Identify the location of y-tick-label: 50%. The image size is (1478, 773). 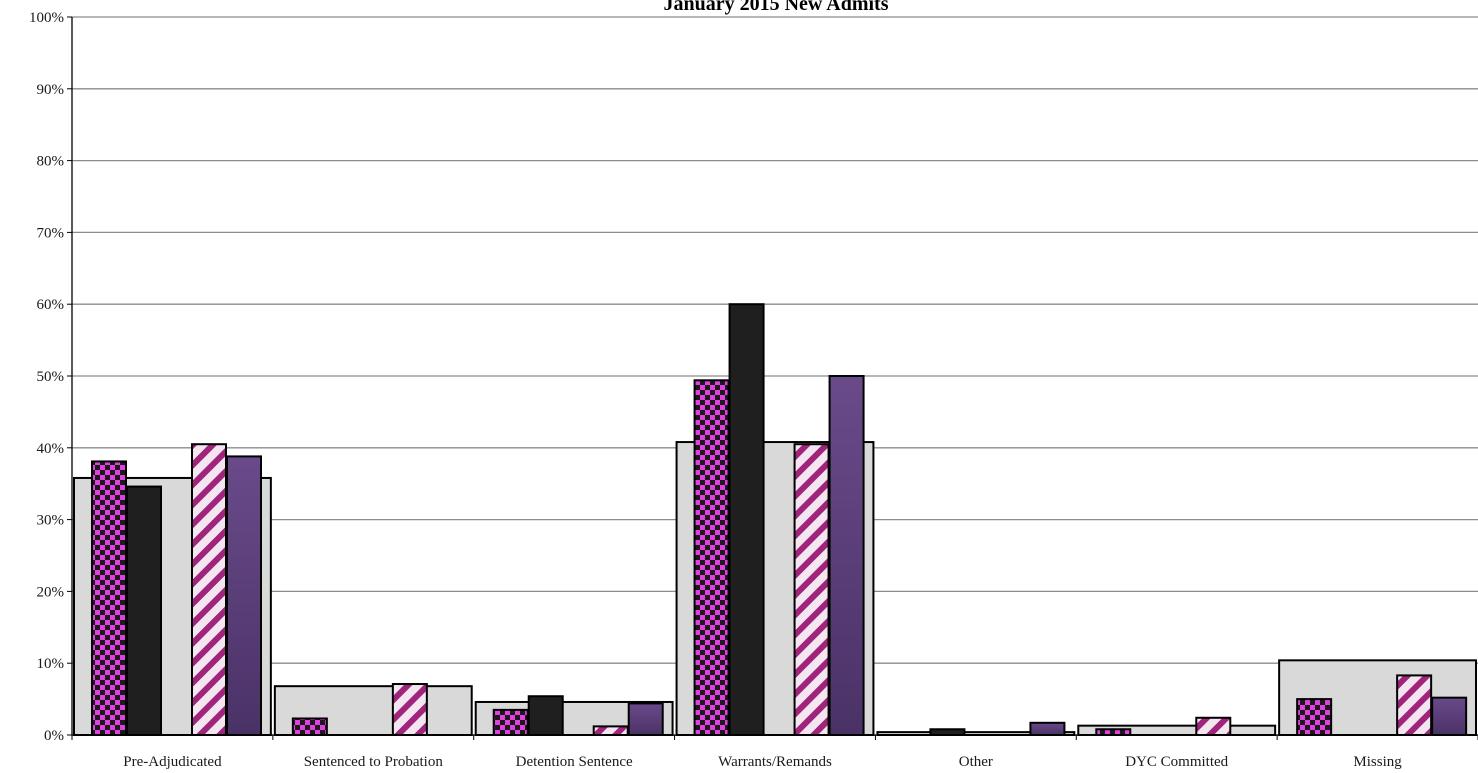
(51, 377).